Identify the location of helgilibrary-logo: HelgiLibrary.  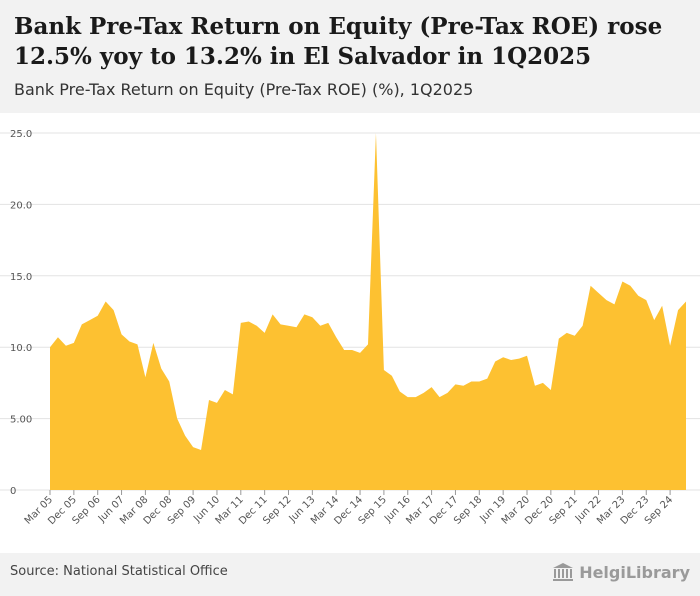
(621, 572).